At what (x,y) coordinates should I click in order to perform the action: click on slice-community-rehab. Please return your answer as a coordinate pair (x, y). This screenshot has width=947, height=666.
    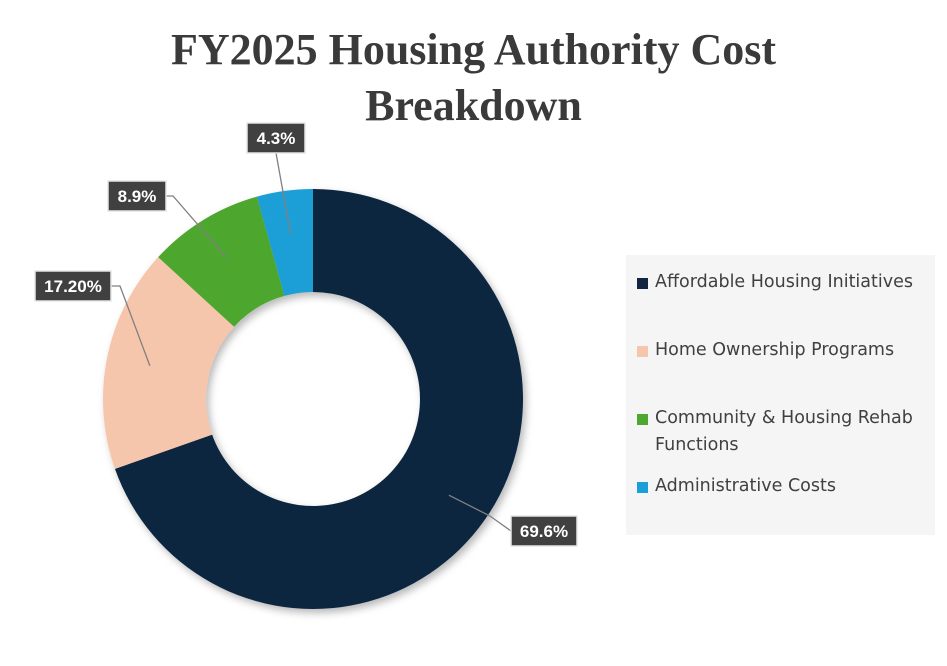
    Looking at the image, I should click on (221, 261).